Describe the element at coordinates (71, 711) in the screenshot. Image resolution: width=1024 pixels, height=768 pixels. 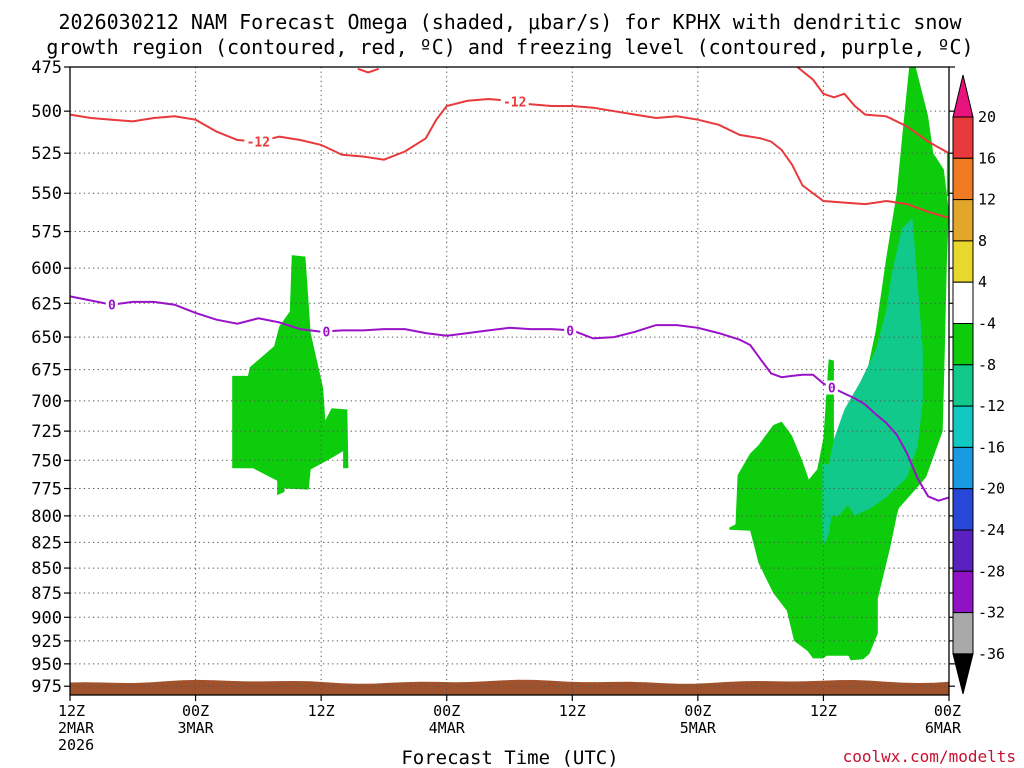
I see `x-tick-label-0-0: 12Z` at that location.